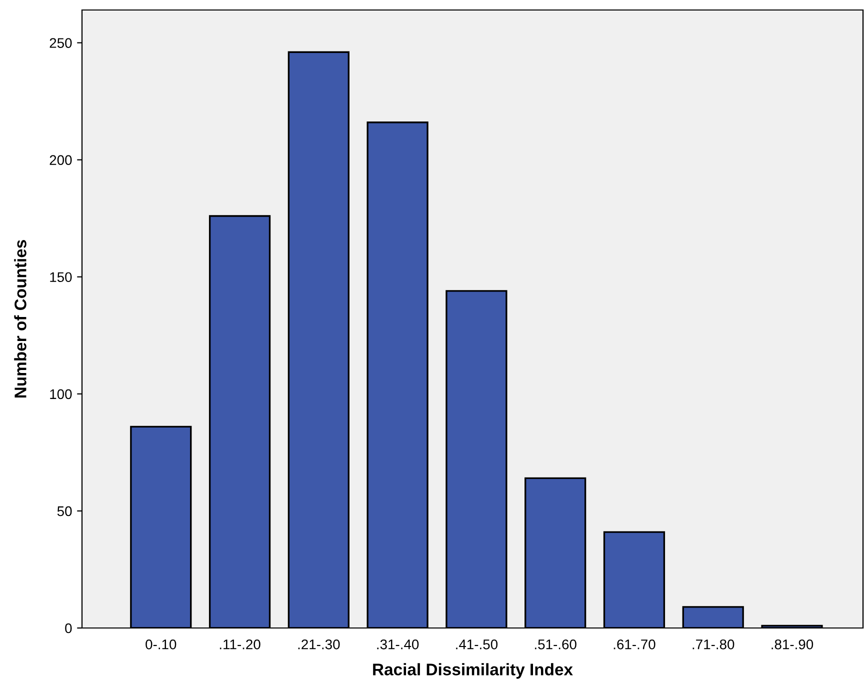 The height and width of the screenshot is (698, 864). What do you see at coordinates (61, 277) in the screenshot?
I see `y-tick-label: 150` at bounding box center [61, 277].